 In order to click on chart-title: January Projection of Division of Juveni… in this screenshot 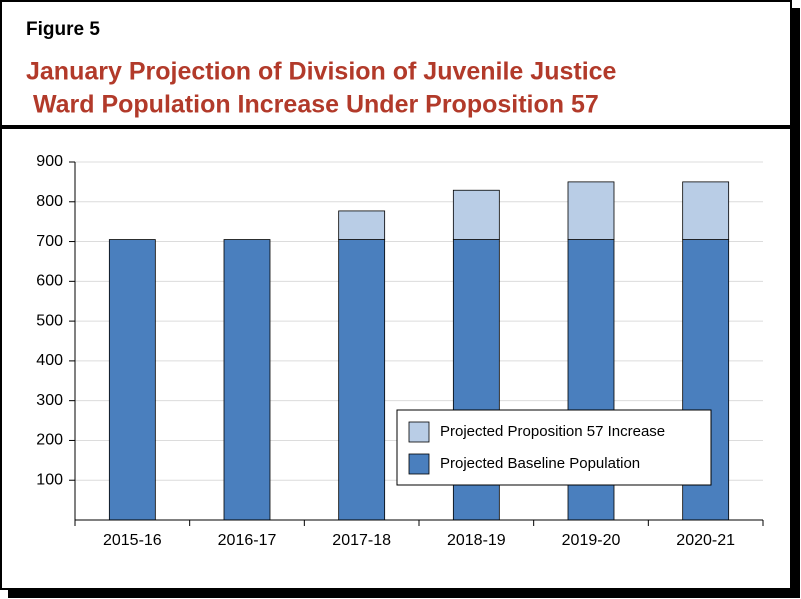, I will do `click(321, 72)`.